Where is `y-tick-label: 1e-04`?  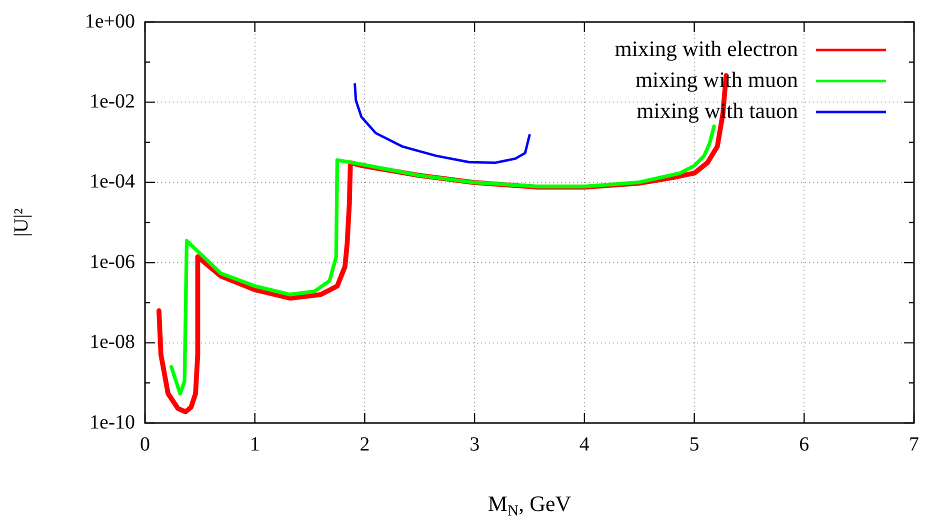 y-tick-label: 1e-04 is located at coordinates (112, 181).